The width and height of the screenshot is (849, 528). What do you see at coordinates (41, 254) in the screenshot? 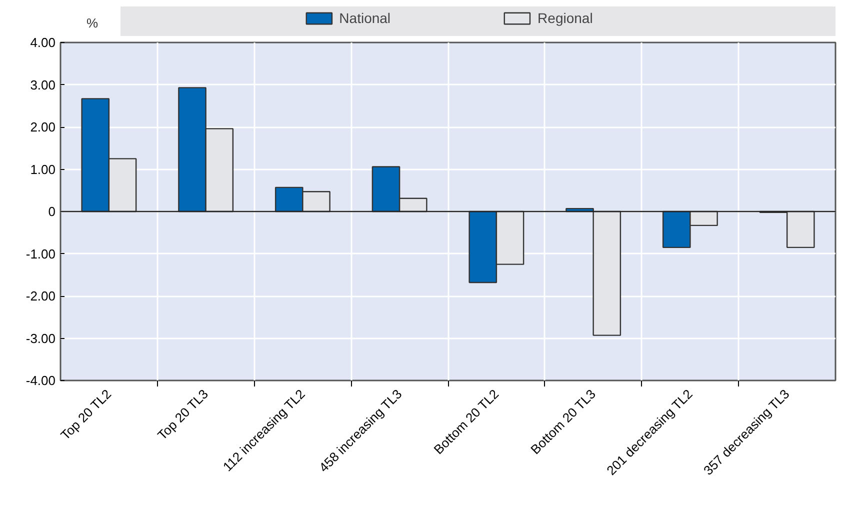
I see `y-tick-label: -1.00` at bounding box center [41, 254].